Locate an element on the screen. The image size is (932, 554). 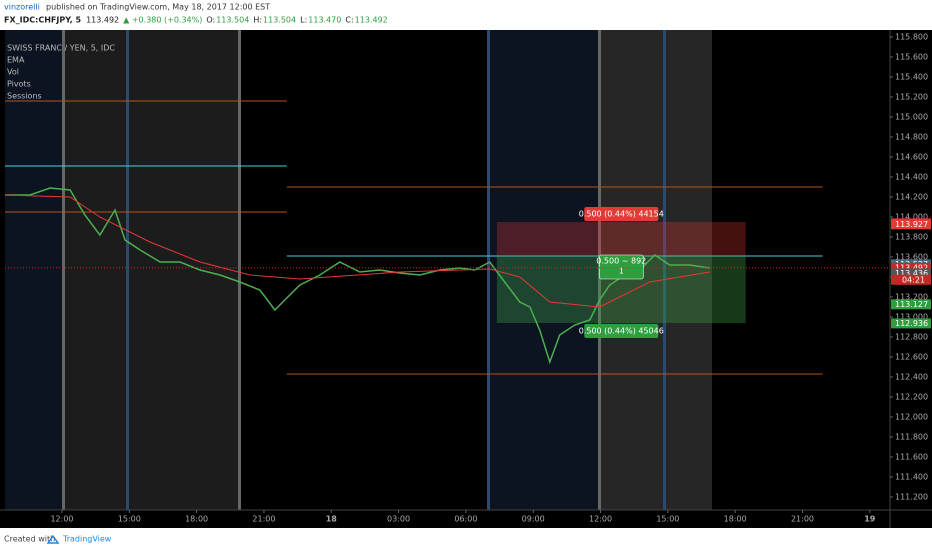
logo is located at coordinates (53, 539).